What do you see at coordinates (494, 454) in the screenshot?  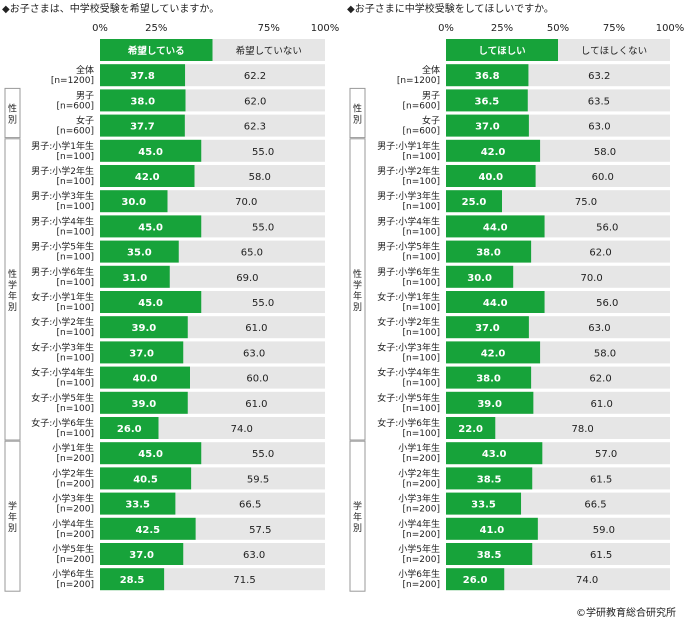 I see `data-label-positive: 43.0` at bounding box center [494, 454].